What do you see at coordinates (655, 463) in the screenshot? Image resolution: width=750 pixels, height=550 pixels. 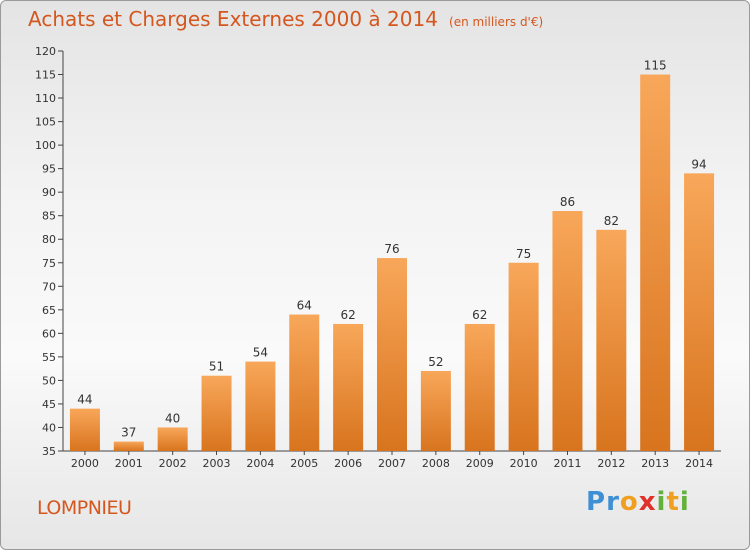 I see `x-tick-label: 2013` at bounding box center [655, 463].